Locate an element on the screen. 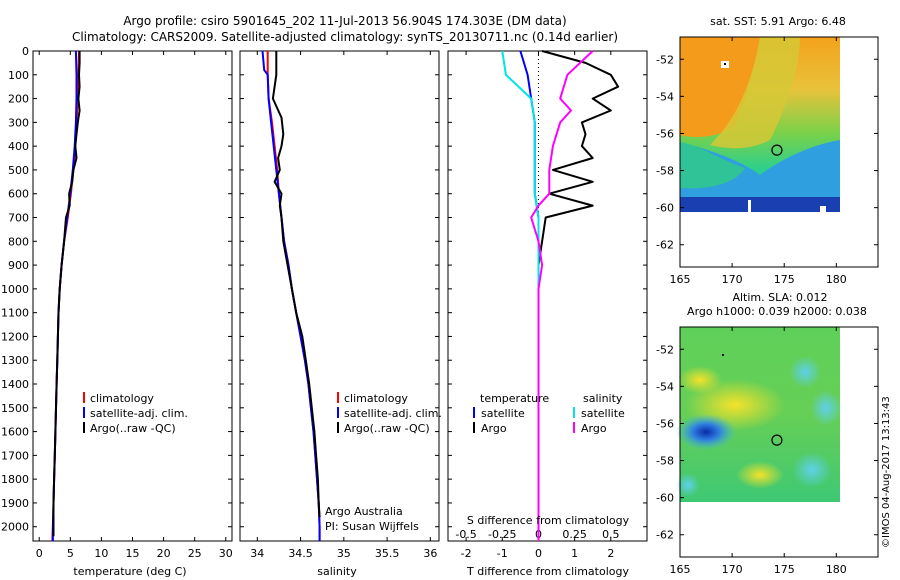 The height and width of the screenshot is (580, 900). y-tick-label: -54 is located at coordinates (665, 96).